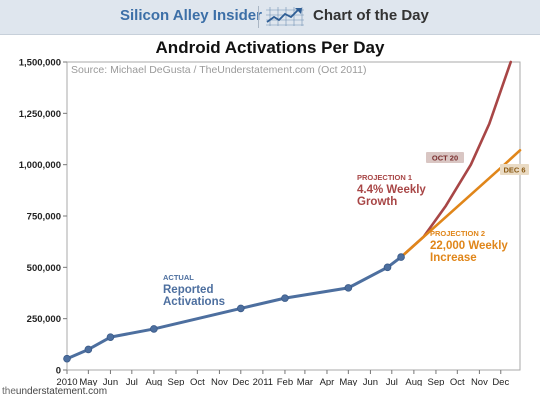 The height and width of the screenshot is (401, 540). Describe the element at coordinates (40, 114) in the screenshot. I see `y-tick-label: 1,250,000` at that location.